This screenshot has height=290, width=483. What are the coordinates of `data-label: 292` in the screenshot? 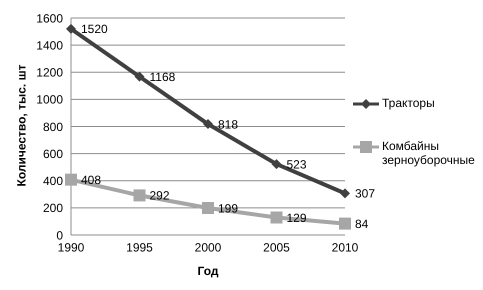 It's located at (160, 195).